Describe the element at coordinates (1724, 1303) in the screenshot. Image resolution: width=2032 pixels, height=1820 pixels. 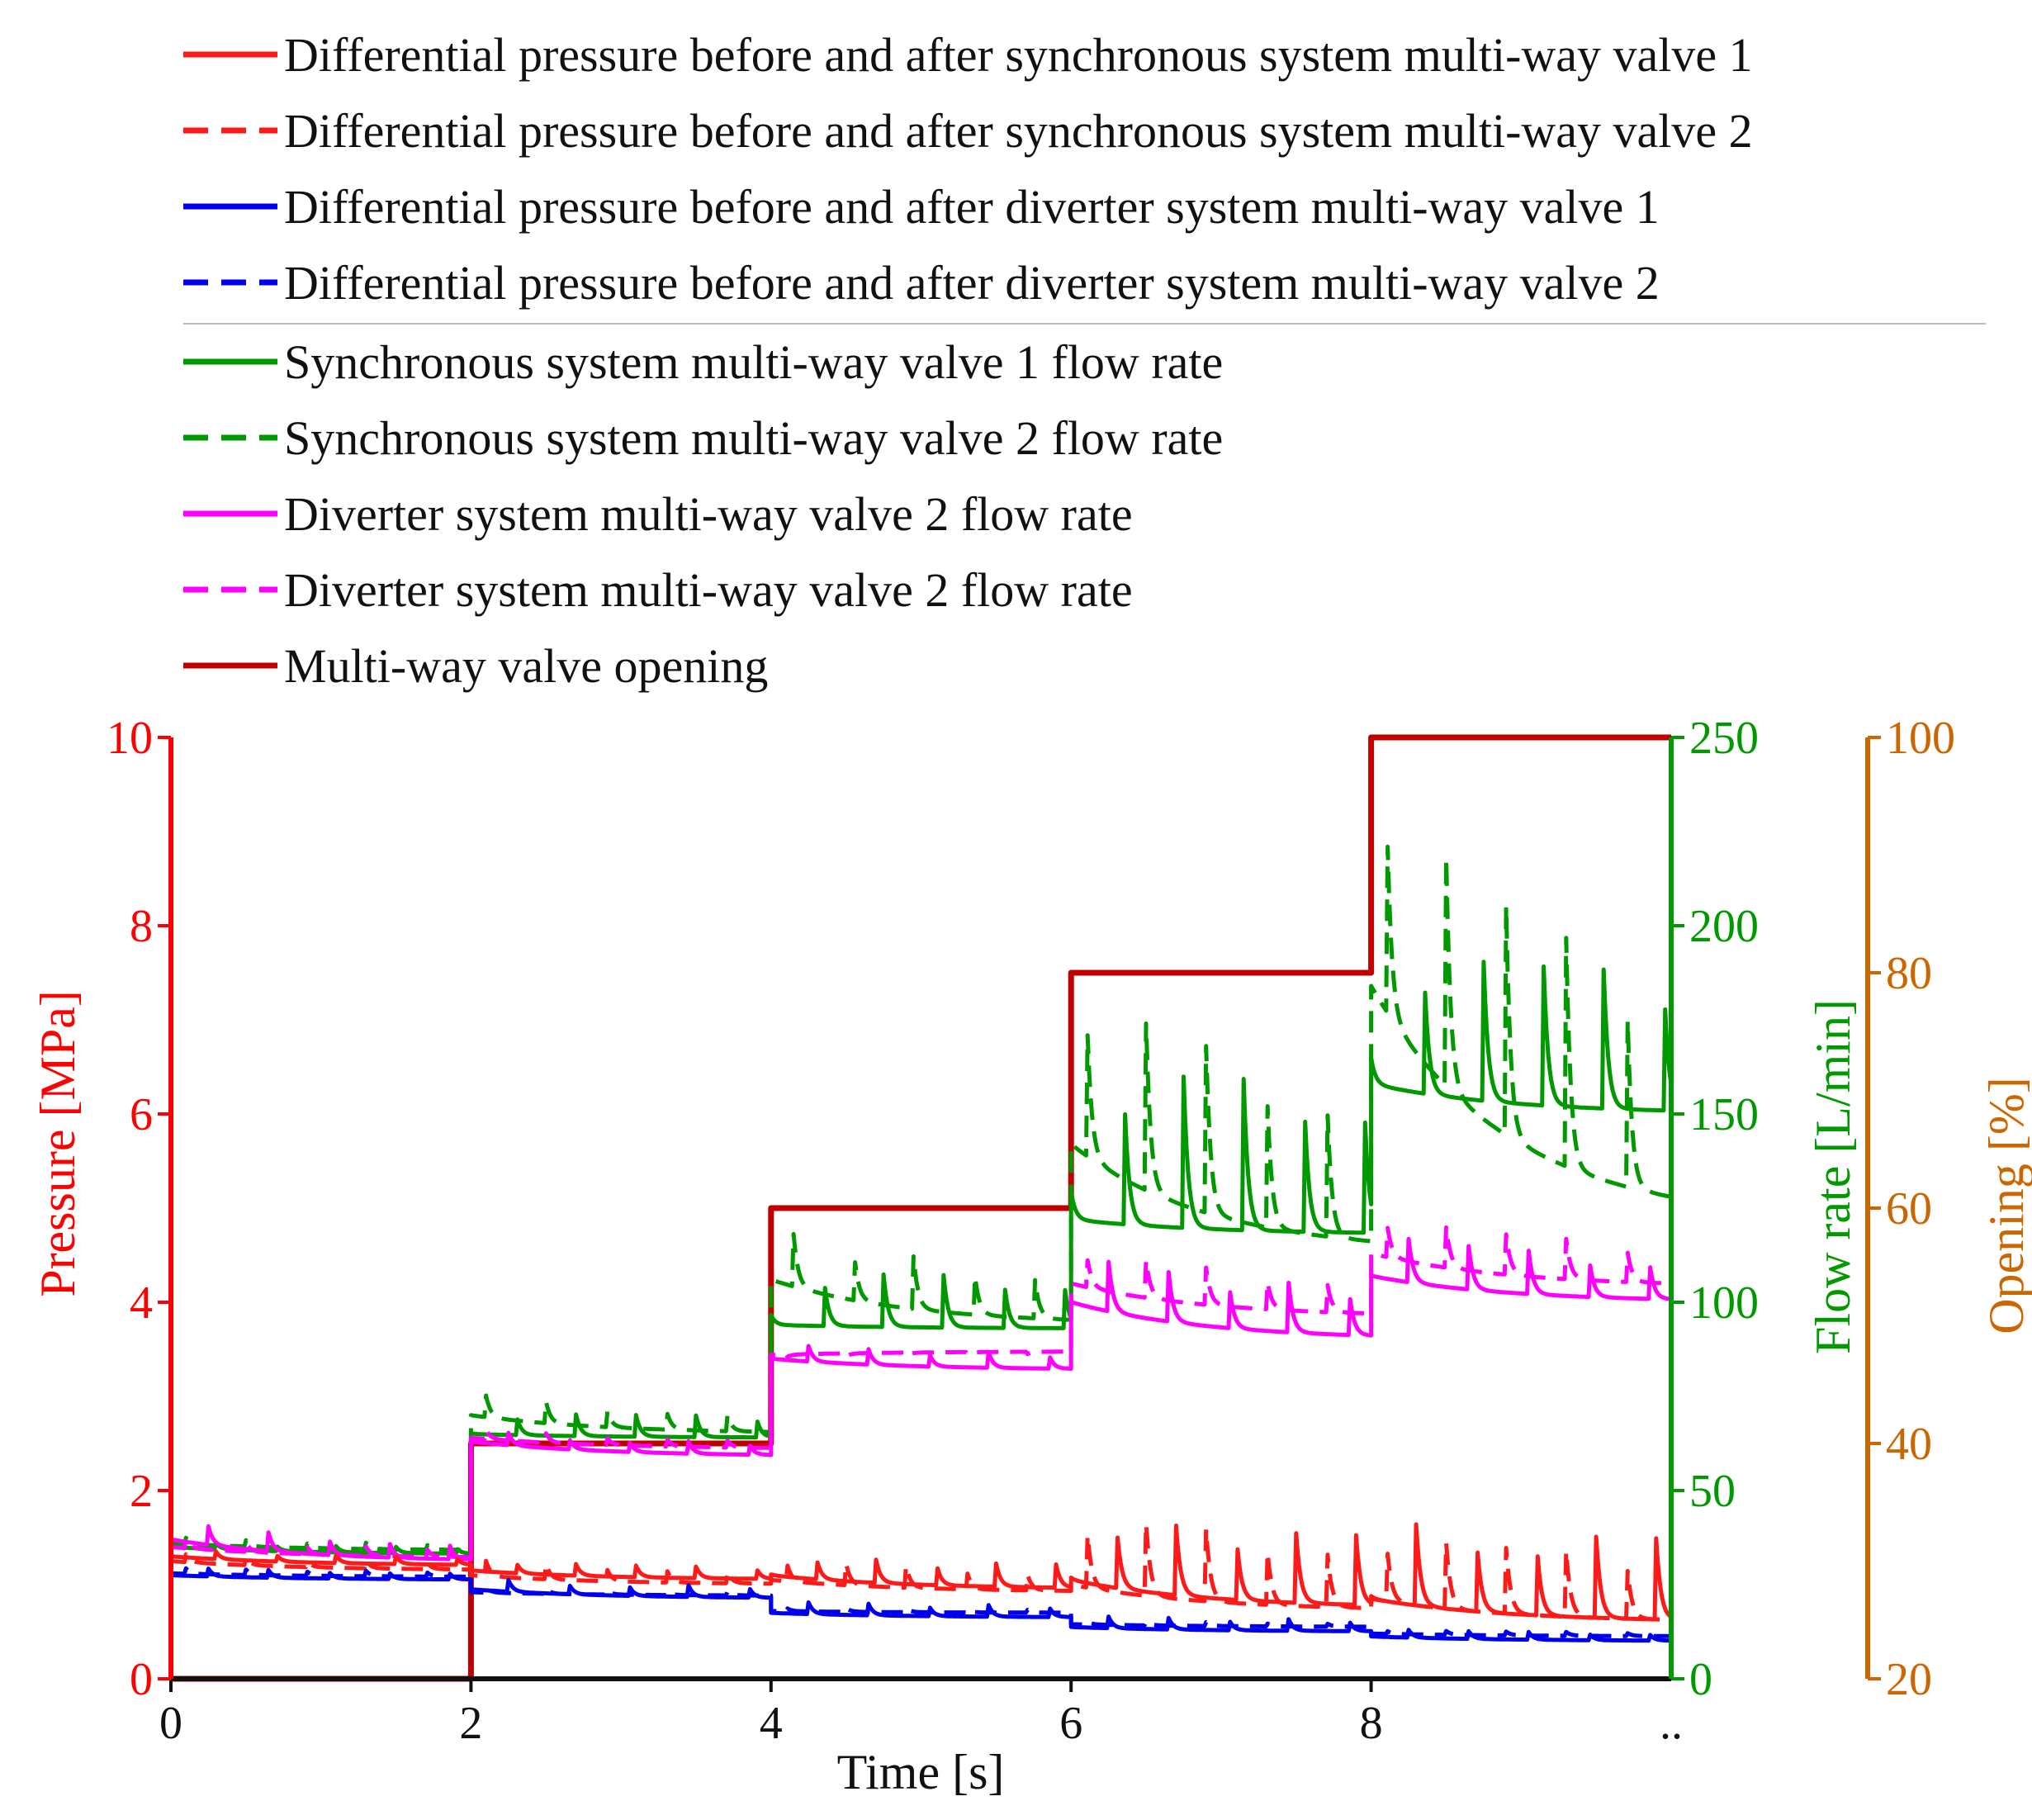
I see `y-tick-label-flow-100: 100` at that location.